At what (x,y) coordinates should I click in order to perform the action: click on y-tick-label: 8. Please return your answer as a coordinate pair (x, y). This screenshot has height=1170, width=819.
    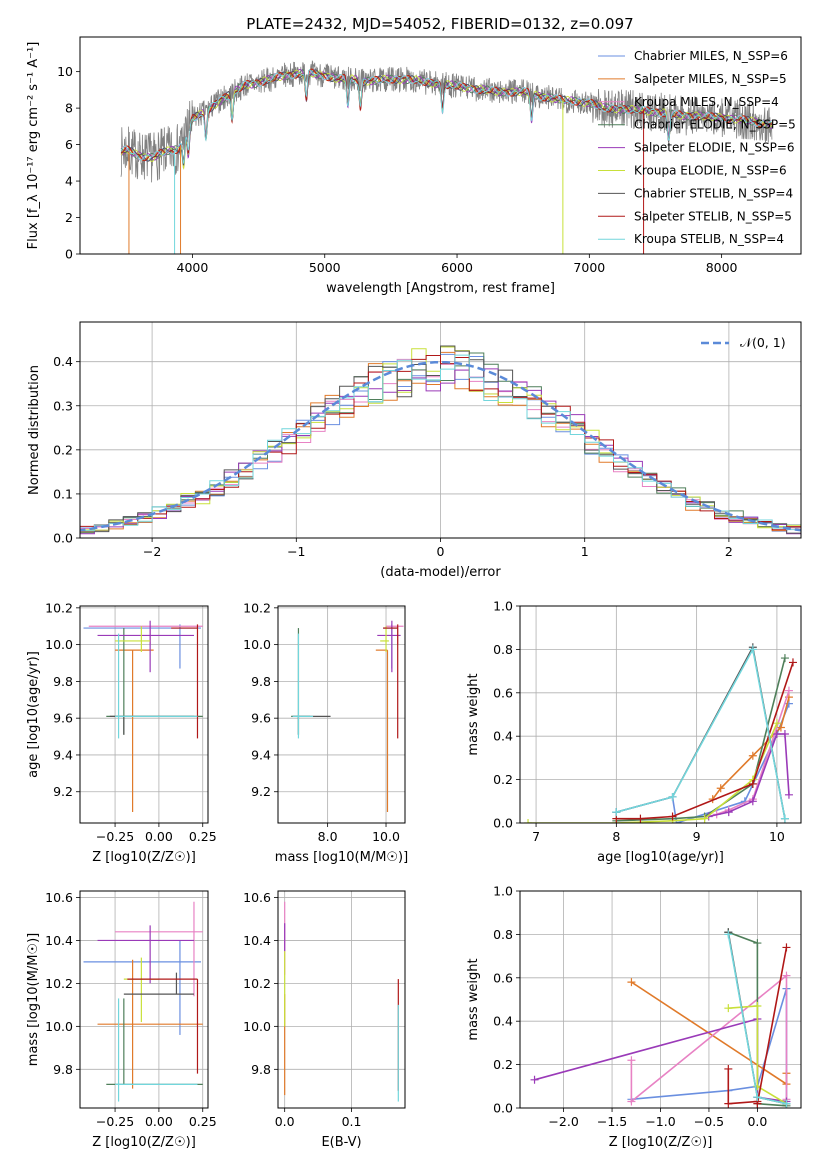
    Looking at the image, I should click on (69, 108).